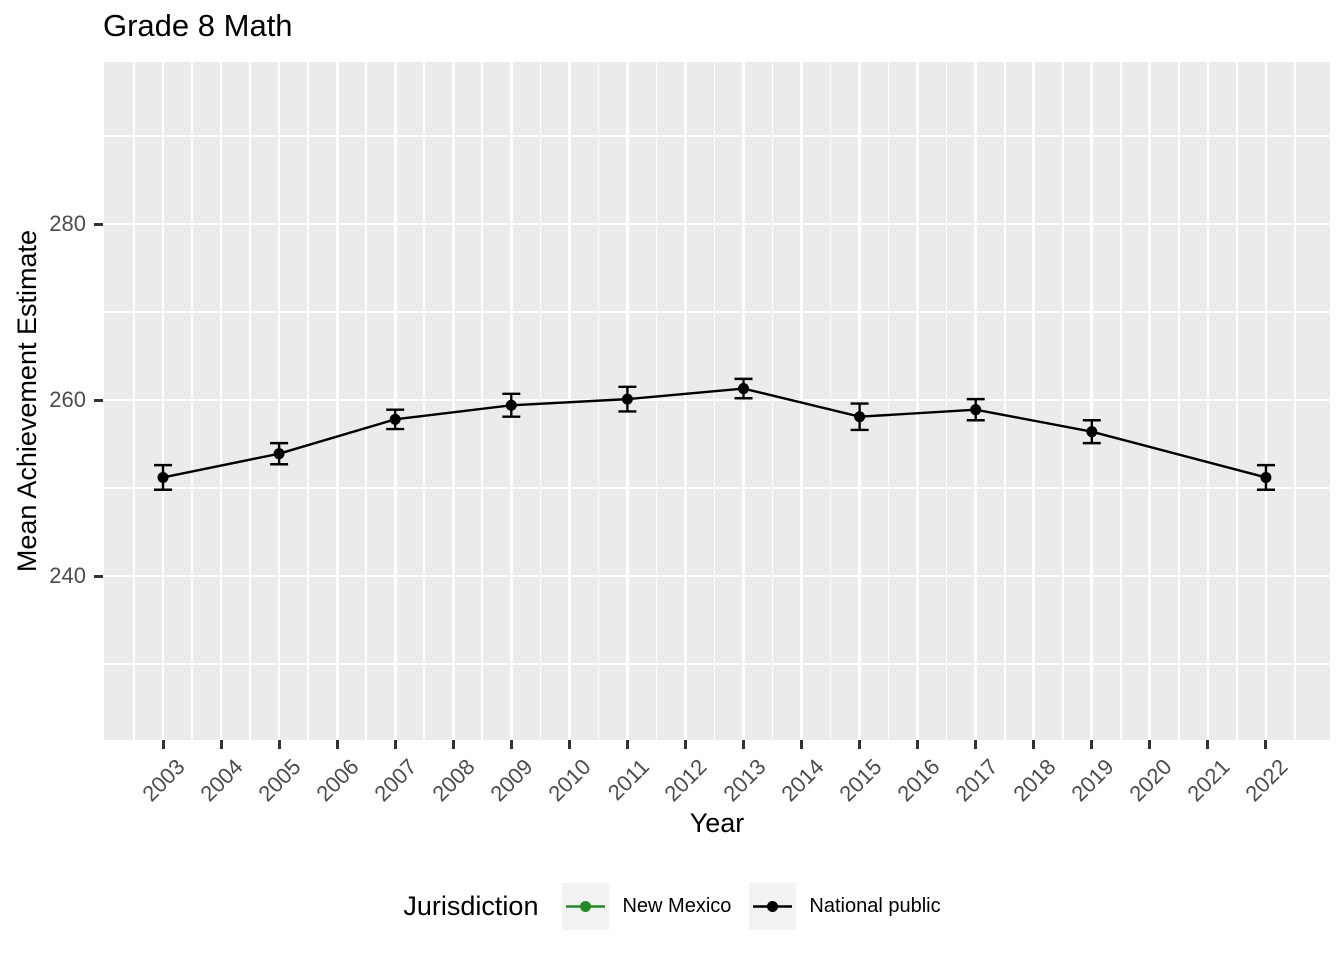 This screenshot has height=960, width=1344. I want to click on legend-item-new-mexico: New Mexico, so click(647, 906).